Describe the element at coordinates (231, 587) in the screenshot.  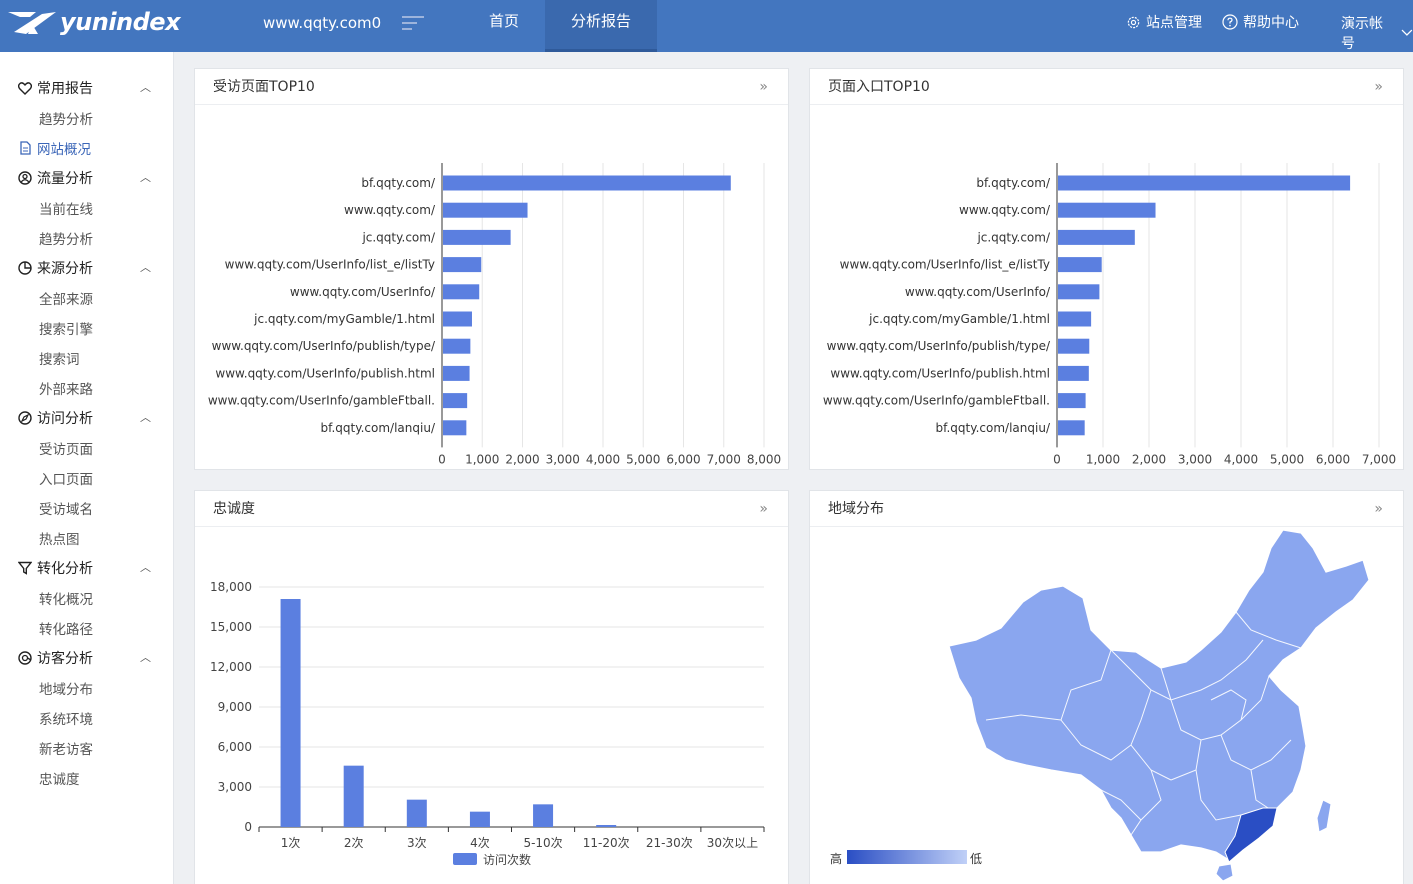
I see `y-tick-label: 18,000` at that location.